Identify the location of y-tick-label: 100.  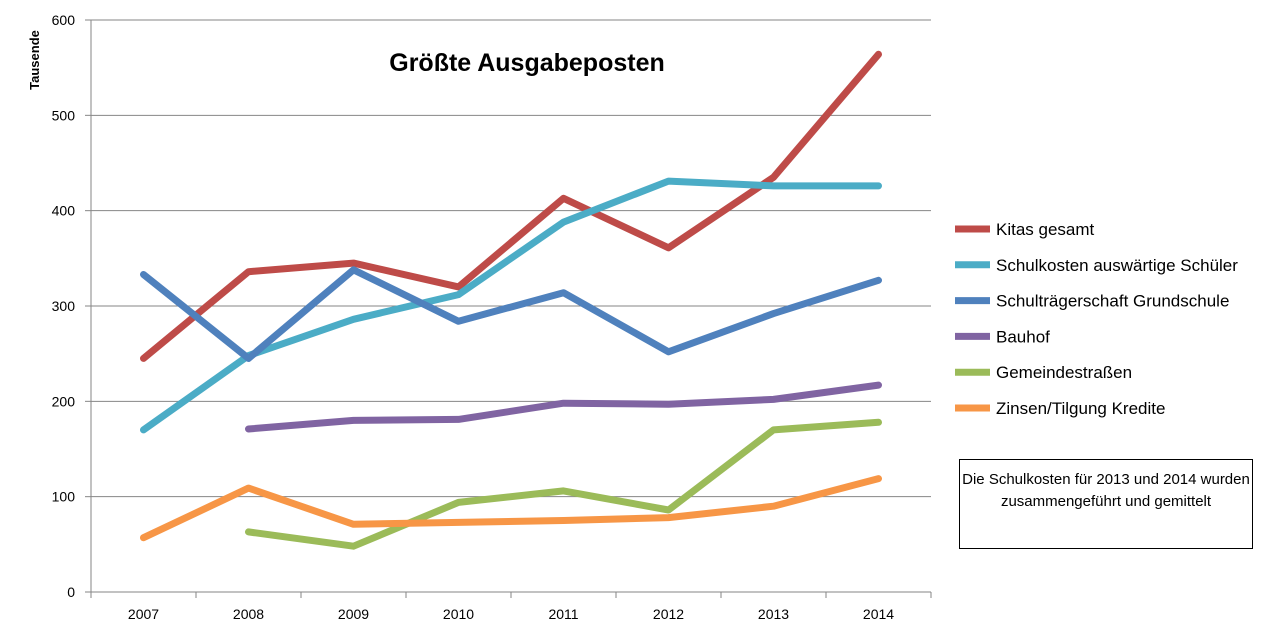
(64, 497).